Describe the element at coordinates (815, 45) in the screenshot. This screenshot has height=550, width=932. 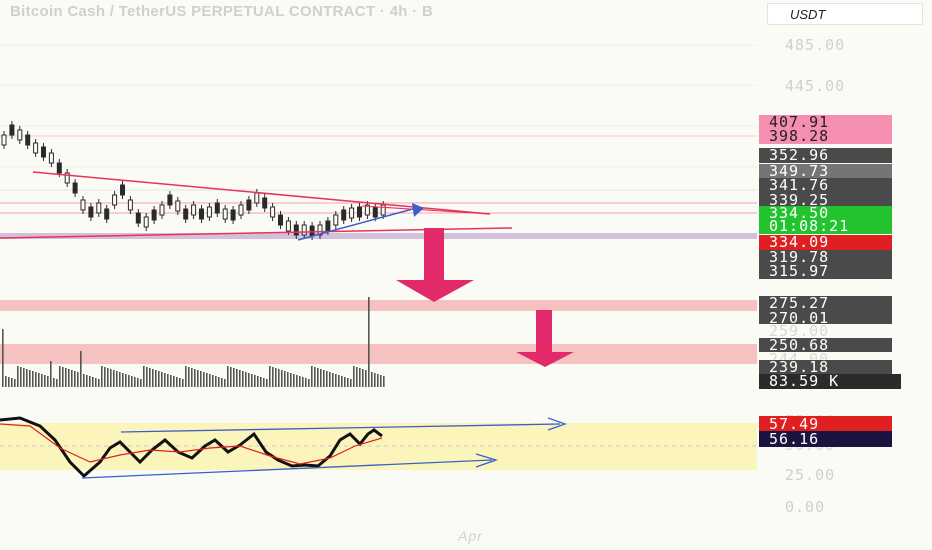
I see `price-axis-label: 485.00` at that location.